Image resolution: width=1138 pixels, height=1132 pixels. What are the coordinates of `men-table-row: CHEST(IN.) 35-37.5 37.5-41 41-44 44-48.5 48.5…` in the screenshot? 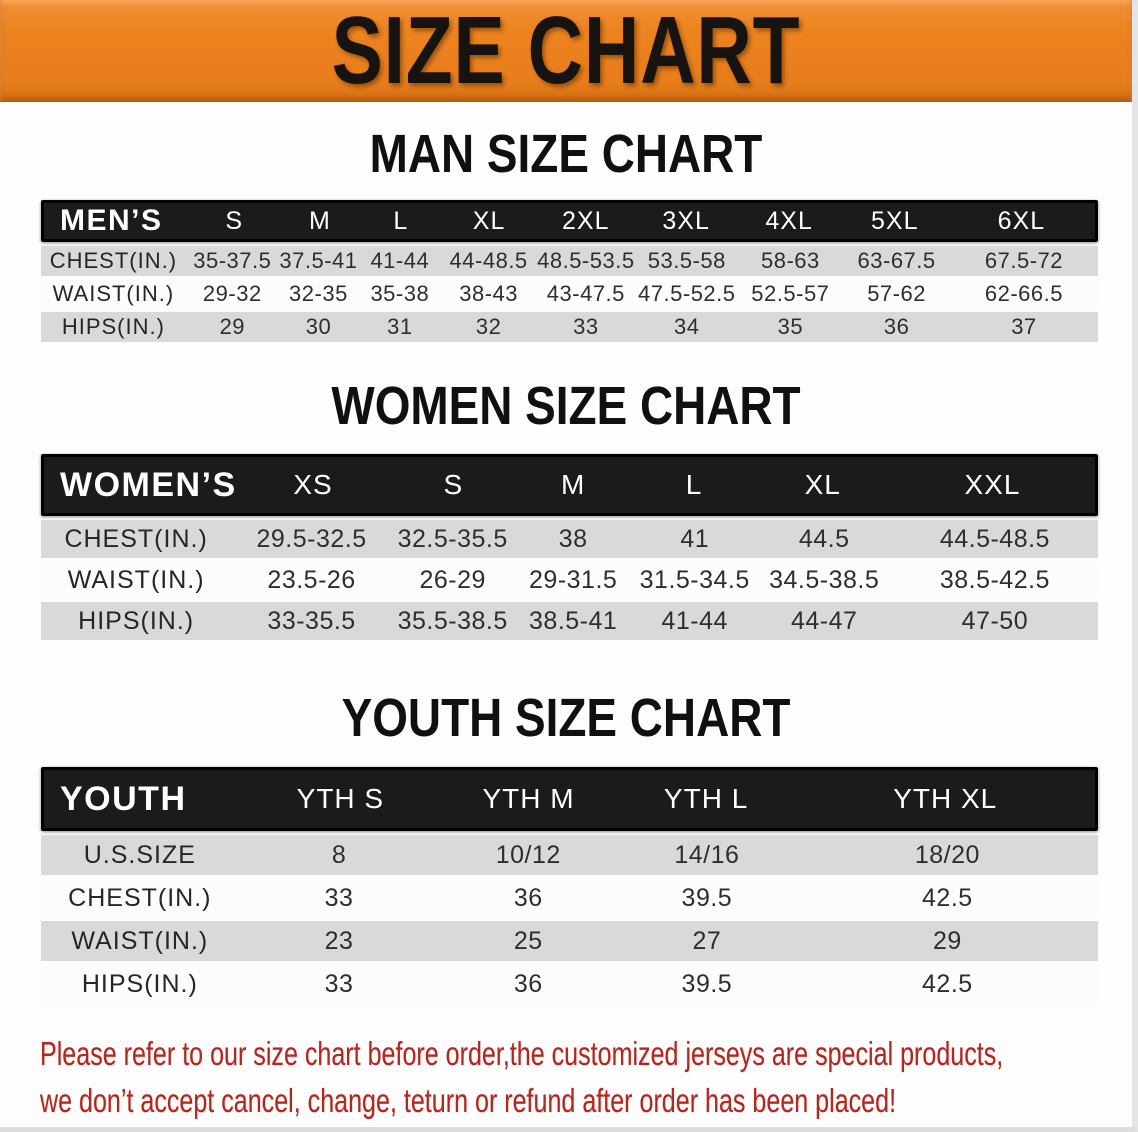 It's located at (569, 261).